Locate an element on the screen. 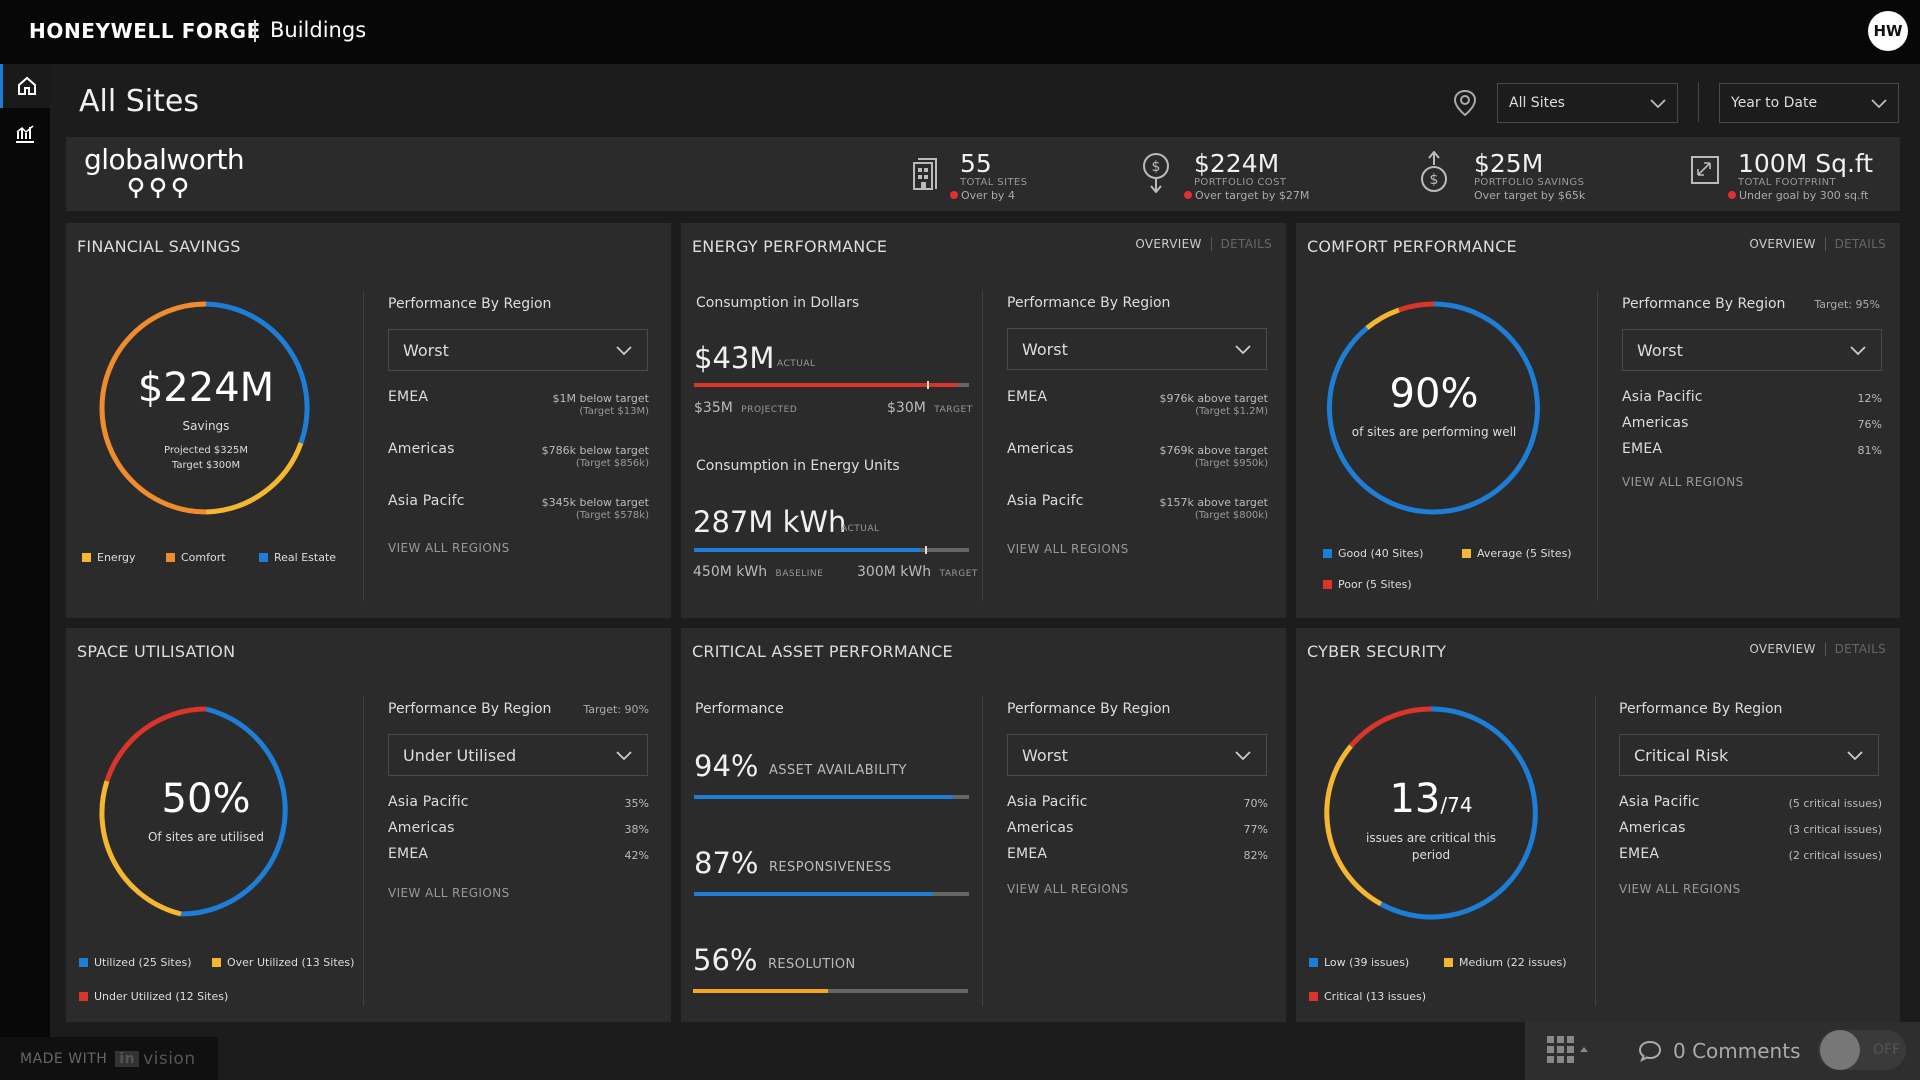  made-with-badge: MADE WITH in vision is located at coordinates (109, 1058).